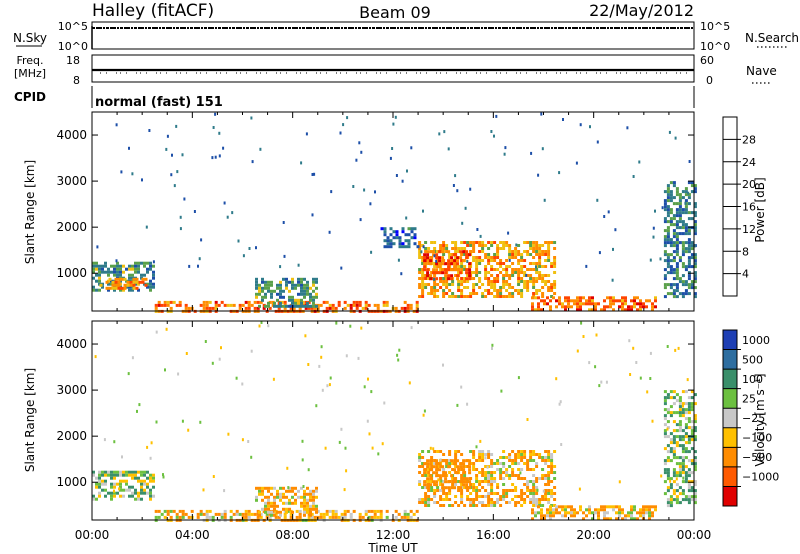 This screenshot has width=800, height=554. I want to click on nsky-tick-top: 10^5, so click(73, 26).